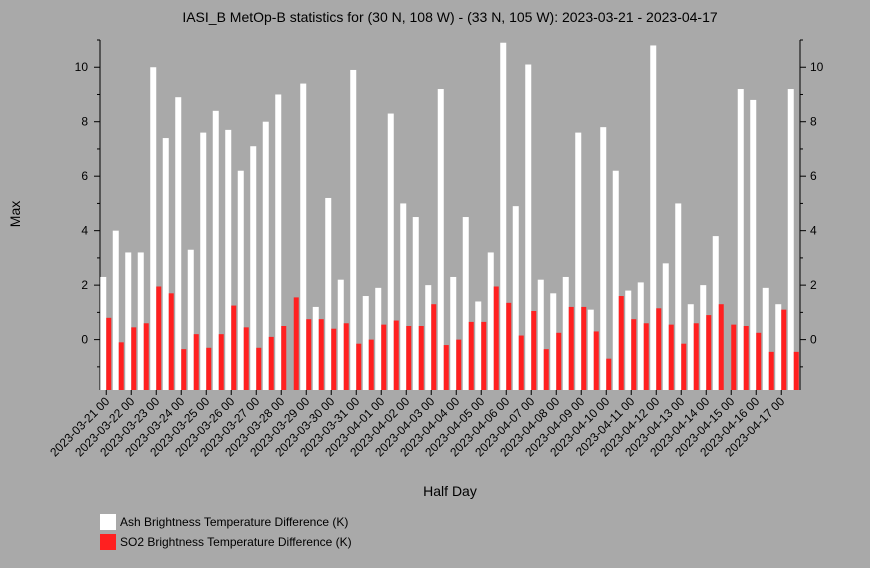  I want to click on y-tick-label-right: 0, so click(813, 340).